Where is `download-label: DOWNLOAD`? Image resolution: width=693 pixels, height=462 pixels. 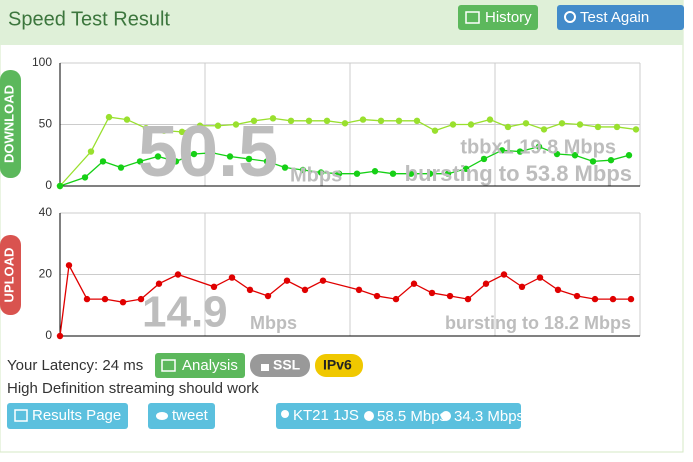
download-label: DOWNLOAD is located at coordinates (8, 124).